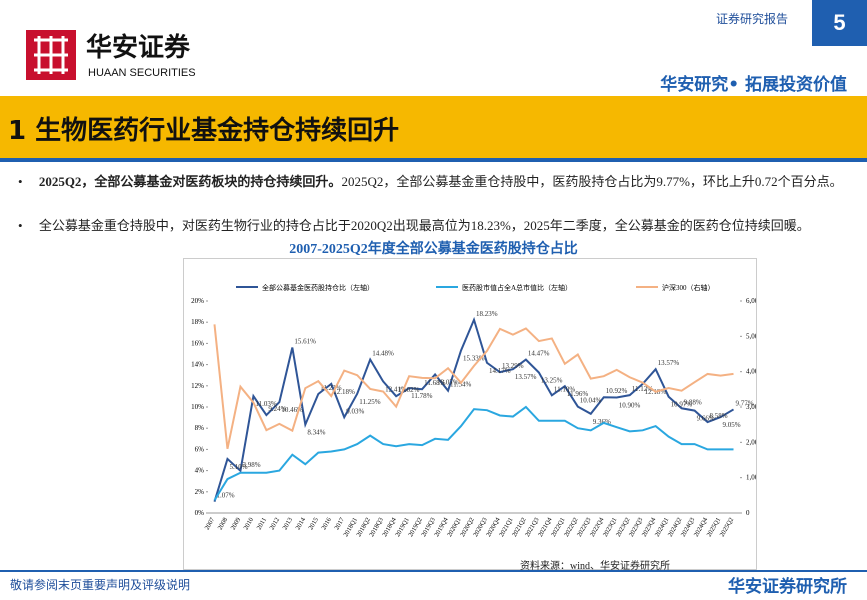  I want to click on data-label: 13.29%, so click(513, 366).